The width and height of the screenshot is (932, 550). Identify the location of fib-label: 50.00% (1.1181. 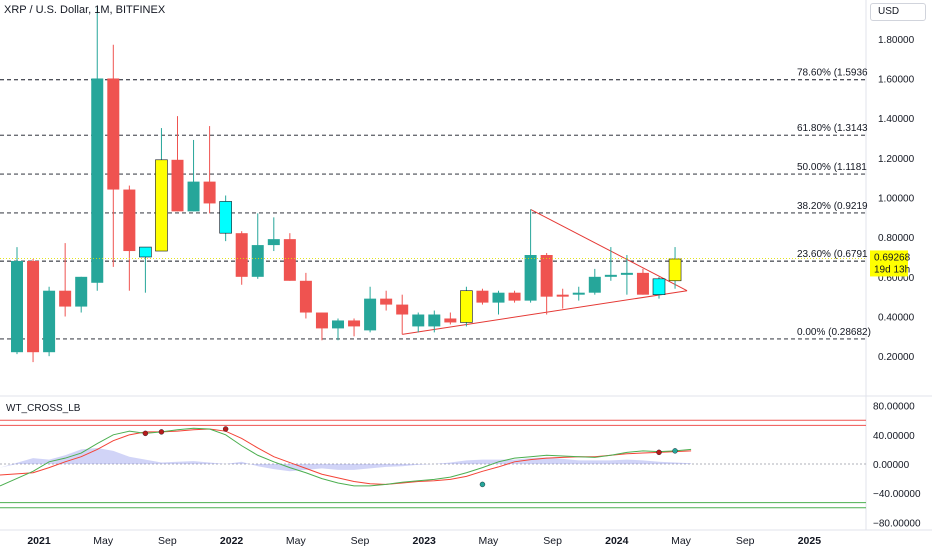
(832, 167).